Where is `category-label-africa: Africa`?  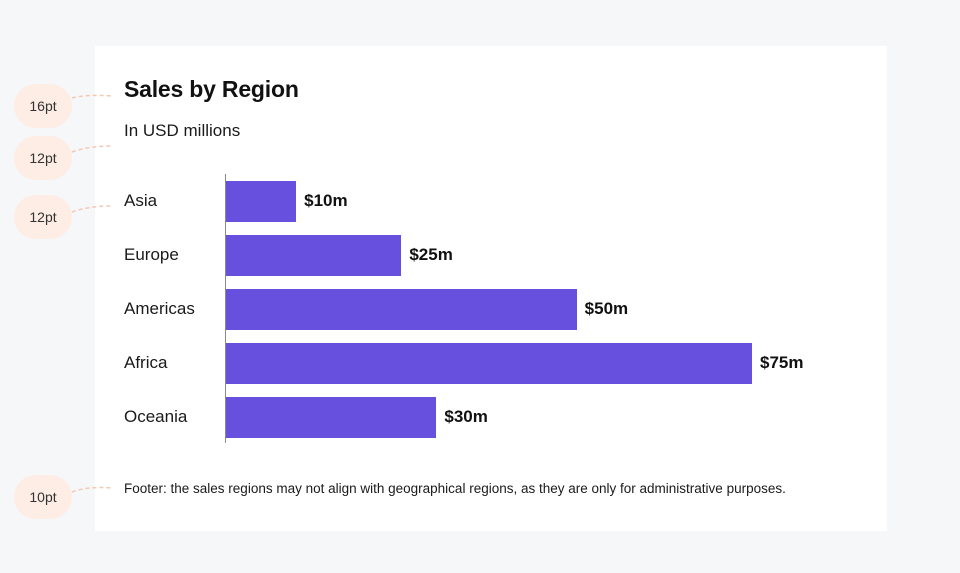
category-label-africa: Africa is located at coordinates (146, 362).